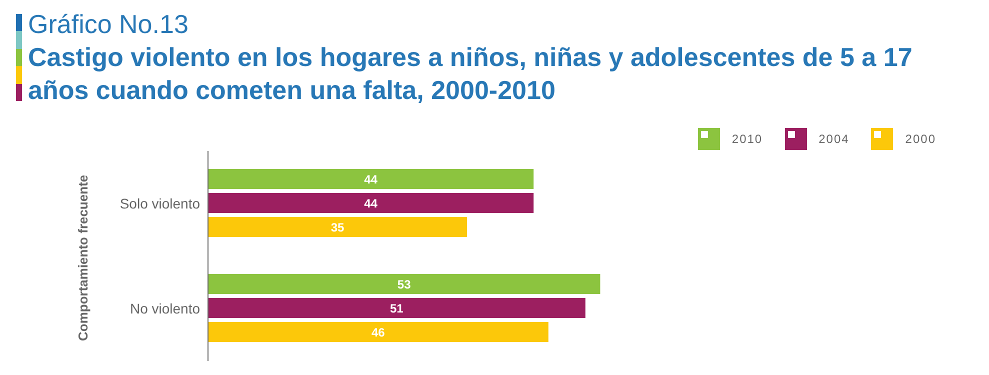  Describe the element at coordinates (109, 24) in the screenshot. I see `chart-title: Gráfico No.13` at that location.